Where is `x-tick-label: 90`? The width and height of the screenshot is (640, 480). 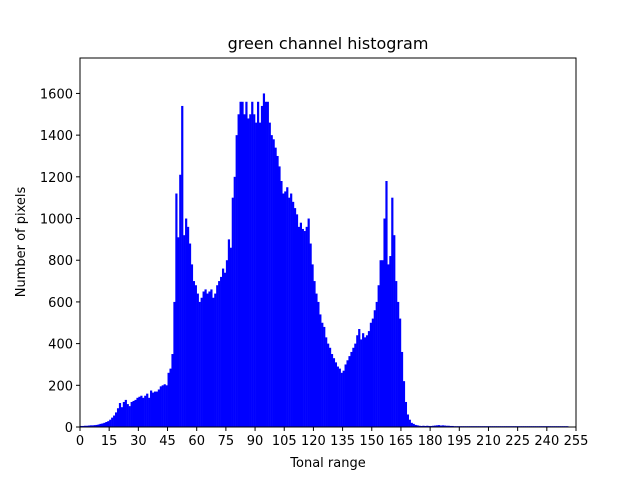
x-tick-label: 90 is located at coordinates (255, 441).